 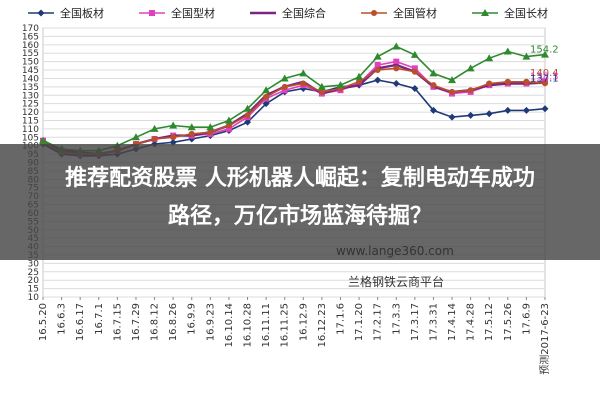 What do you see at coordinates (452, 322) in the screenshot?
I see `x-tick-label: 17.4.14` at bounding box center [452, 322].